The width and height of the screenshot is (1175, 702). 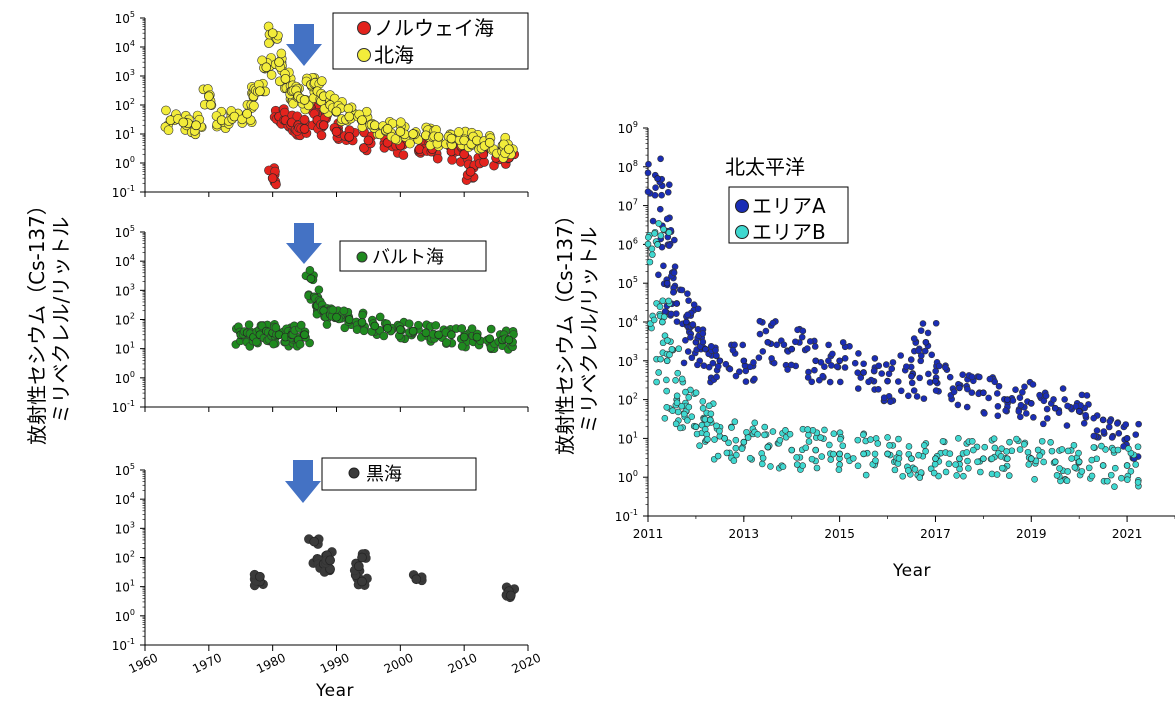 What do you see at coordinates (144, 664) in the screenshot?
I see `x-tick-label: 1960` at bounding box center [144, 664].